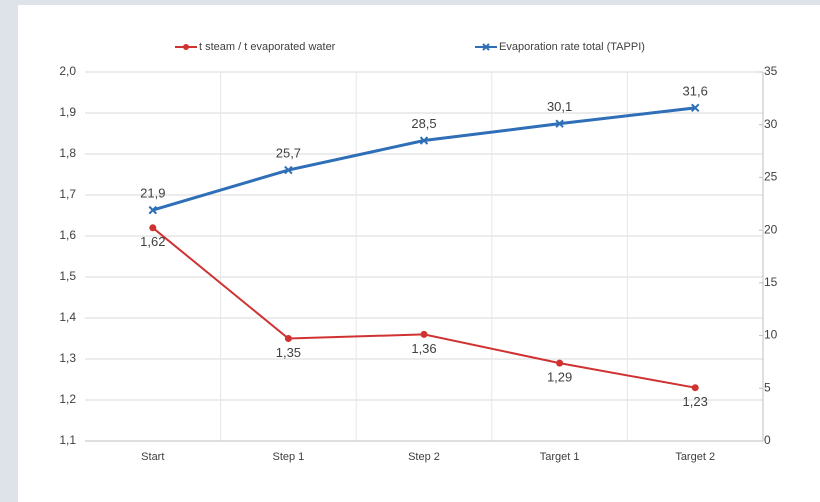 This screenshot has height=502, width=820. I want to click on x-tick-label: Start, so click(152, 457).